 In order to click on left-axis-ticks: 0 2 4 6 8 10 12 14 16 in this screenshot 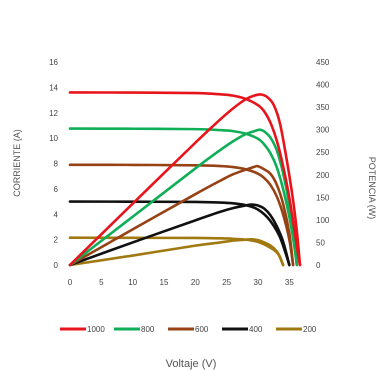, I will do `click(53, 164)`.